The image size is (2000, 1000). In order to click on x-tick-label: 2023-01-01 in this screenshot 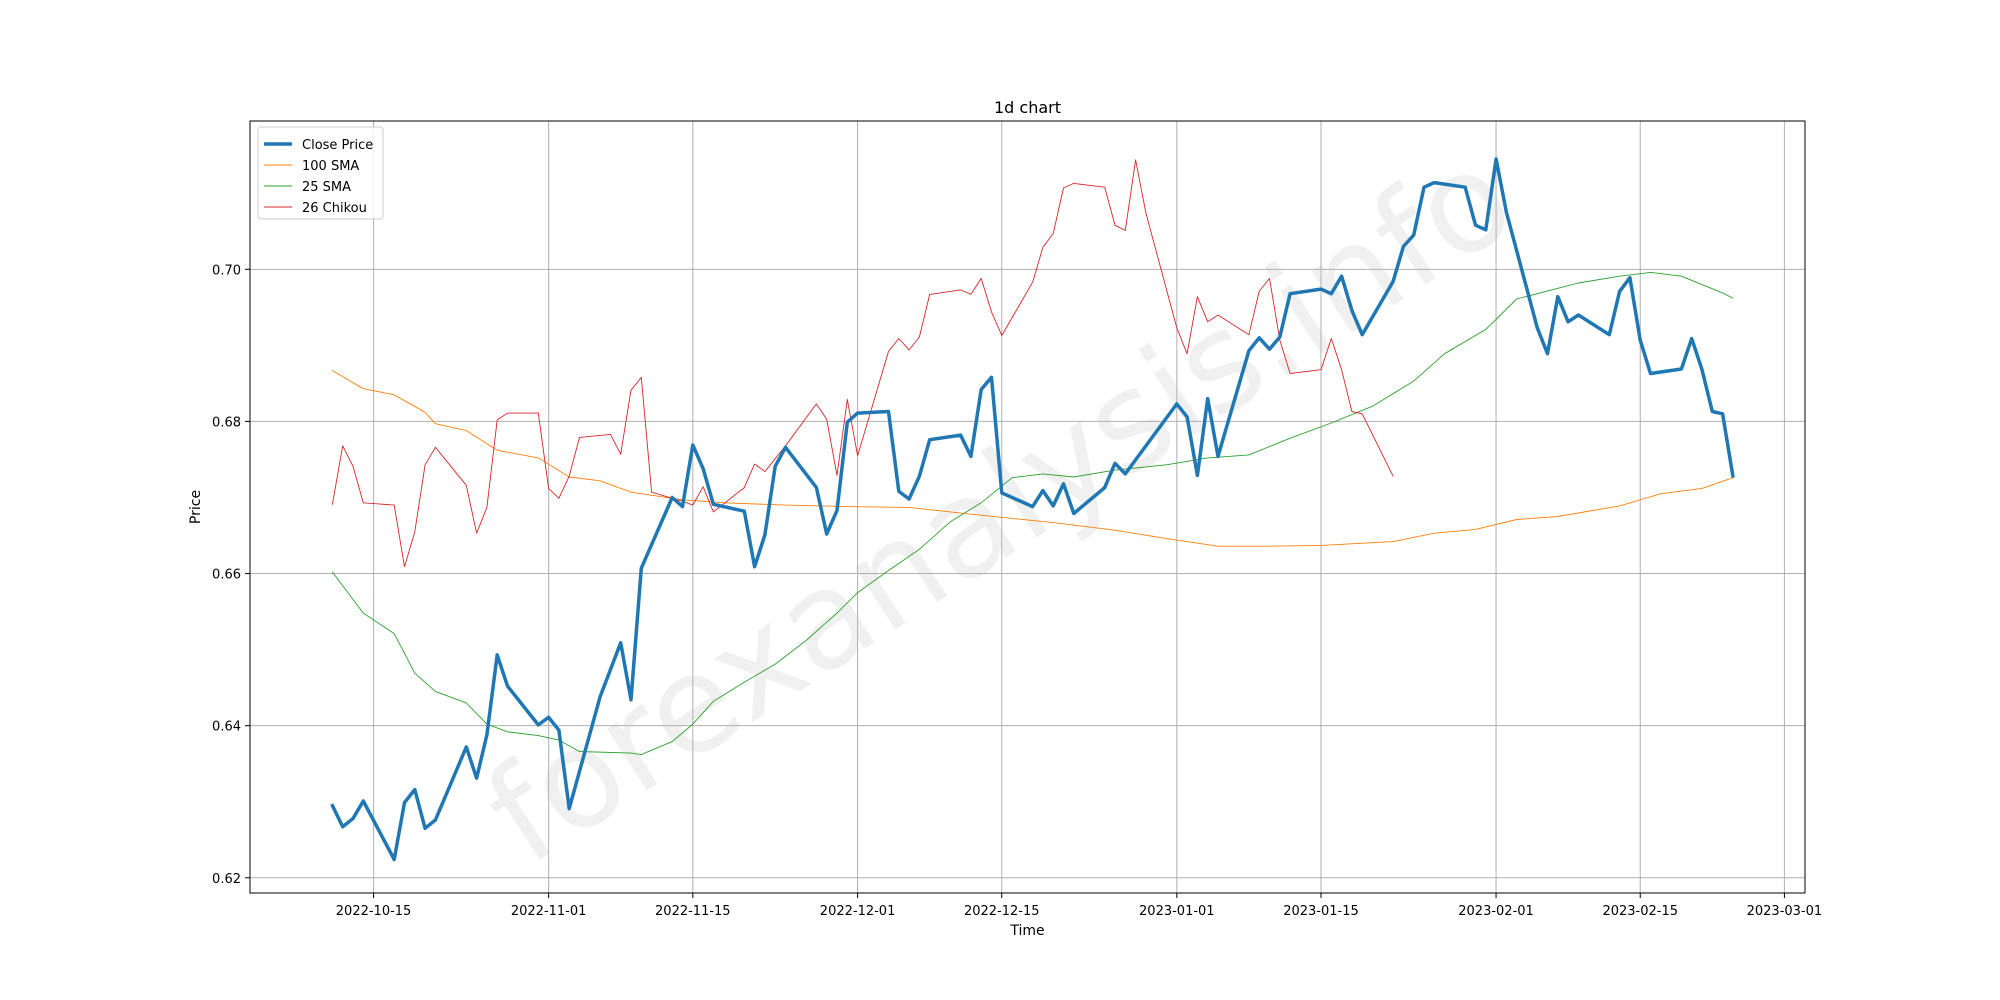, I will do `click(1177, 911)`.